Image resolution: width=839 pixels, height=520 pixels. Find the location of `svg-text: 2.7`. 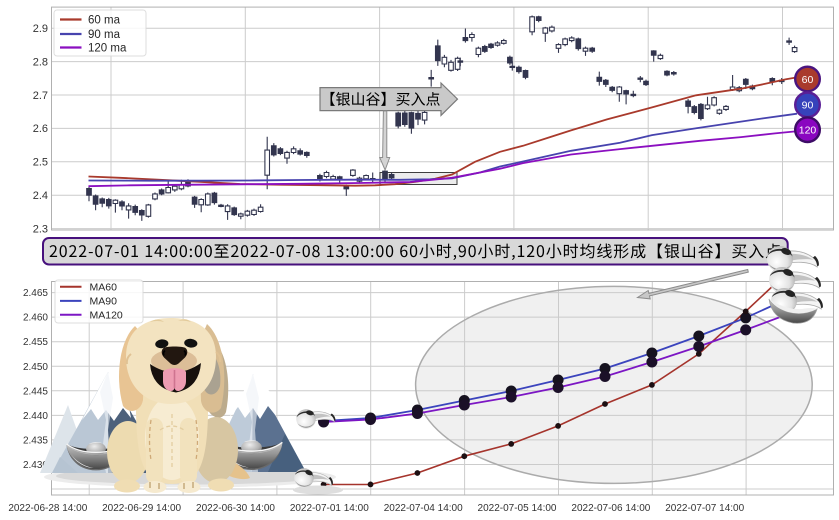

svg-text: 2.7 is located at coordinates (40, 96).